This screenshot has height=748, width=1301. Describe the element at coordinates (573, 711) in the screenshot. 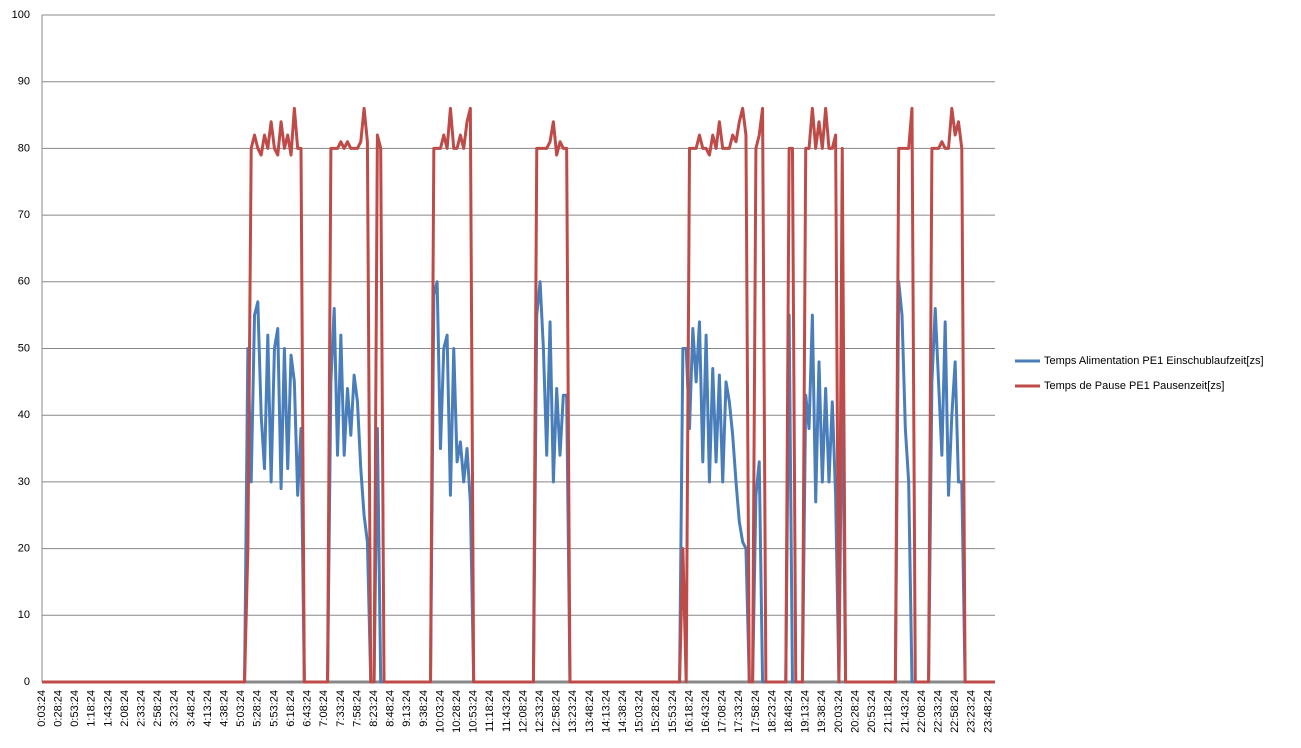

I see `x-tick-label: 13:23:24` at that location.